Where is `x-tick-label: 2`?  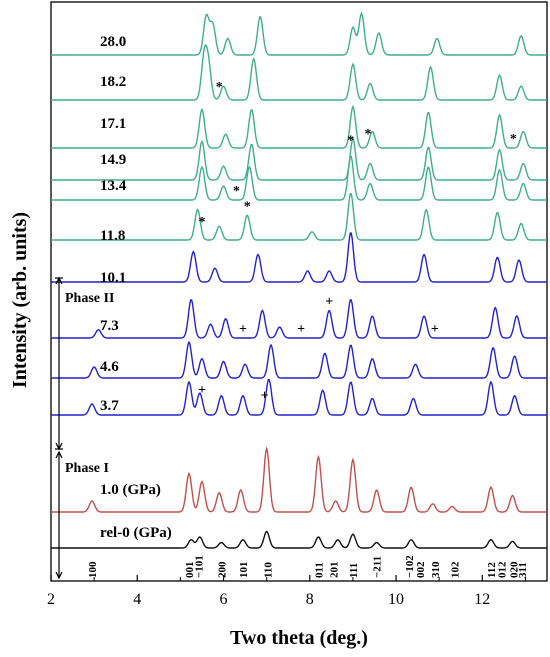 x-tick-label: 2 is located at coordinates (51, 599).